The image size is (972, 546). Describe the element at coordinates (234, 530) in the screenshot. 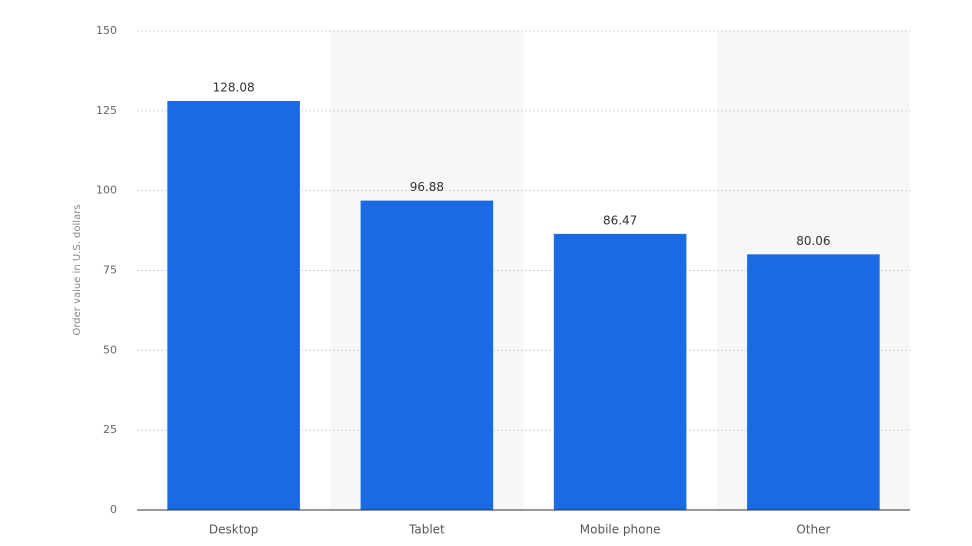

I see `x-tick-label: Desktop` at that location.